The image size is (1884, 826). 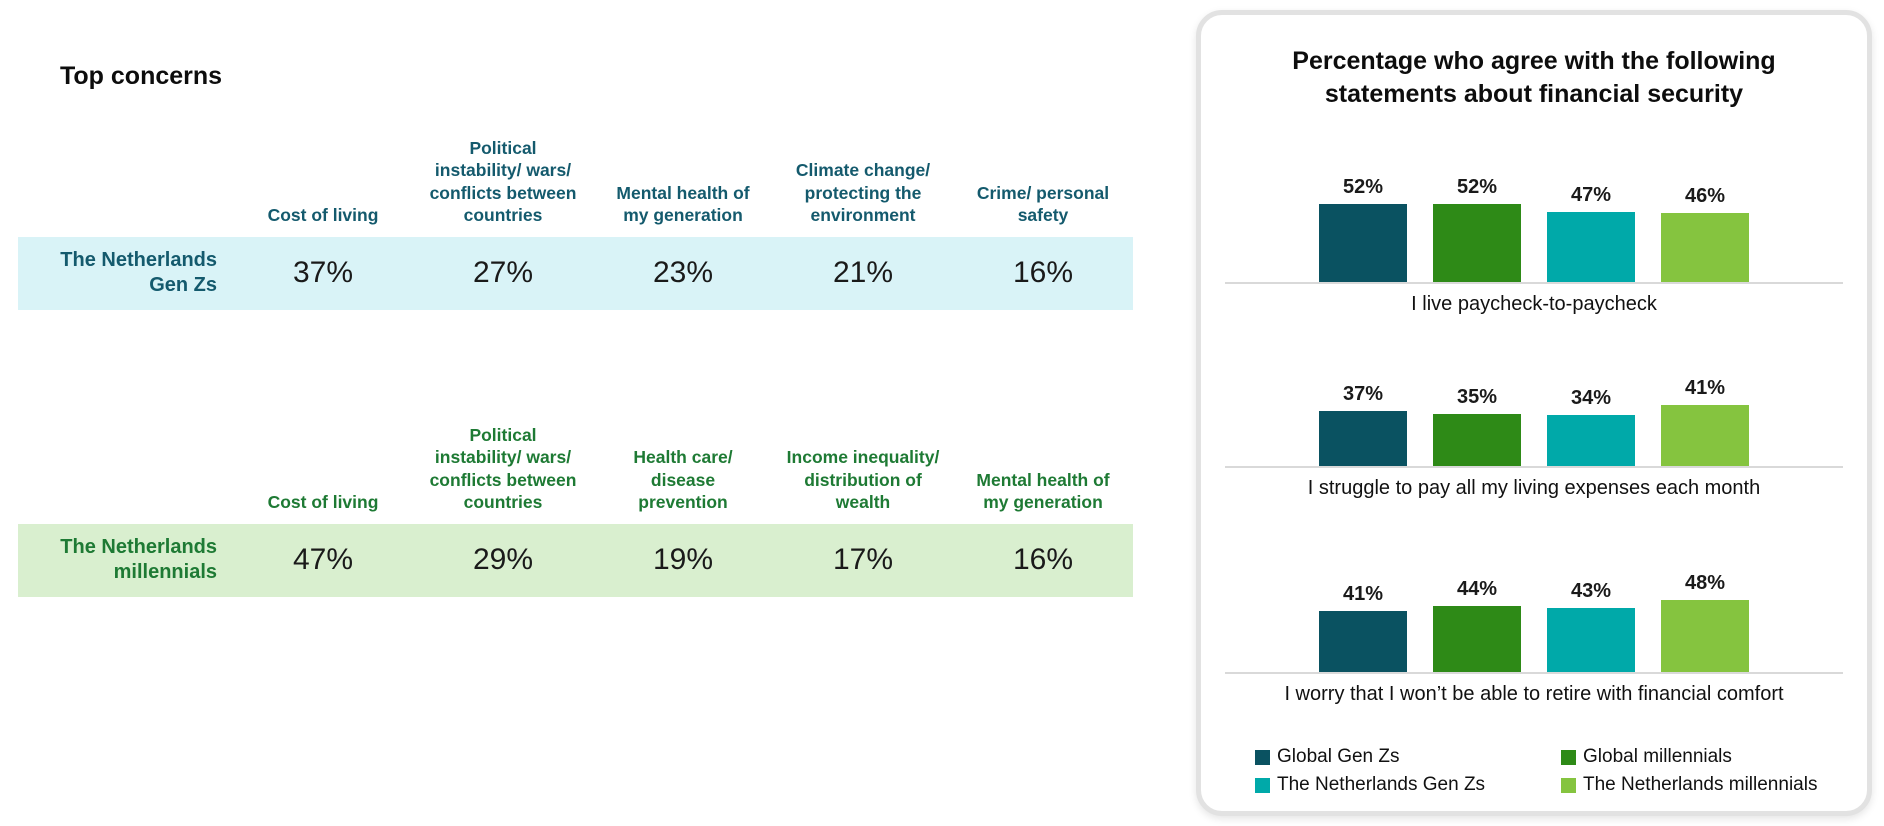 I want to click on legend-label: Global millennials, so click(x=1657, y=756).